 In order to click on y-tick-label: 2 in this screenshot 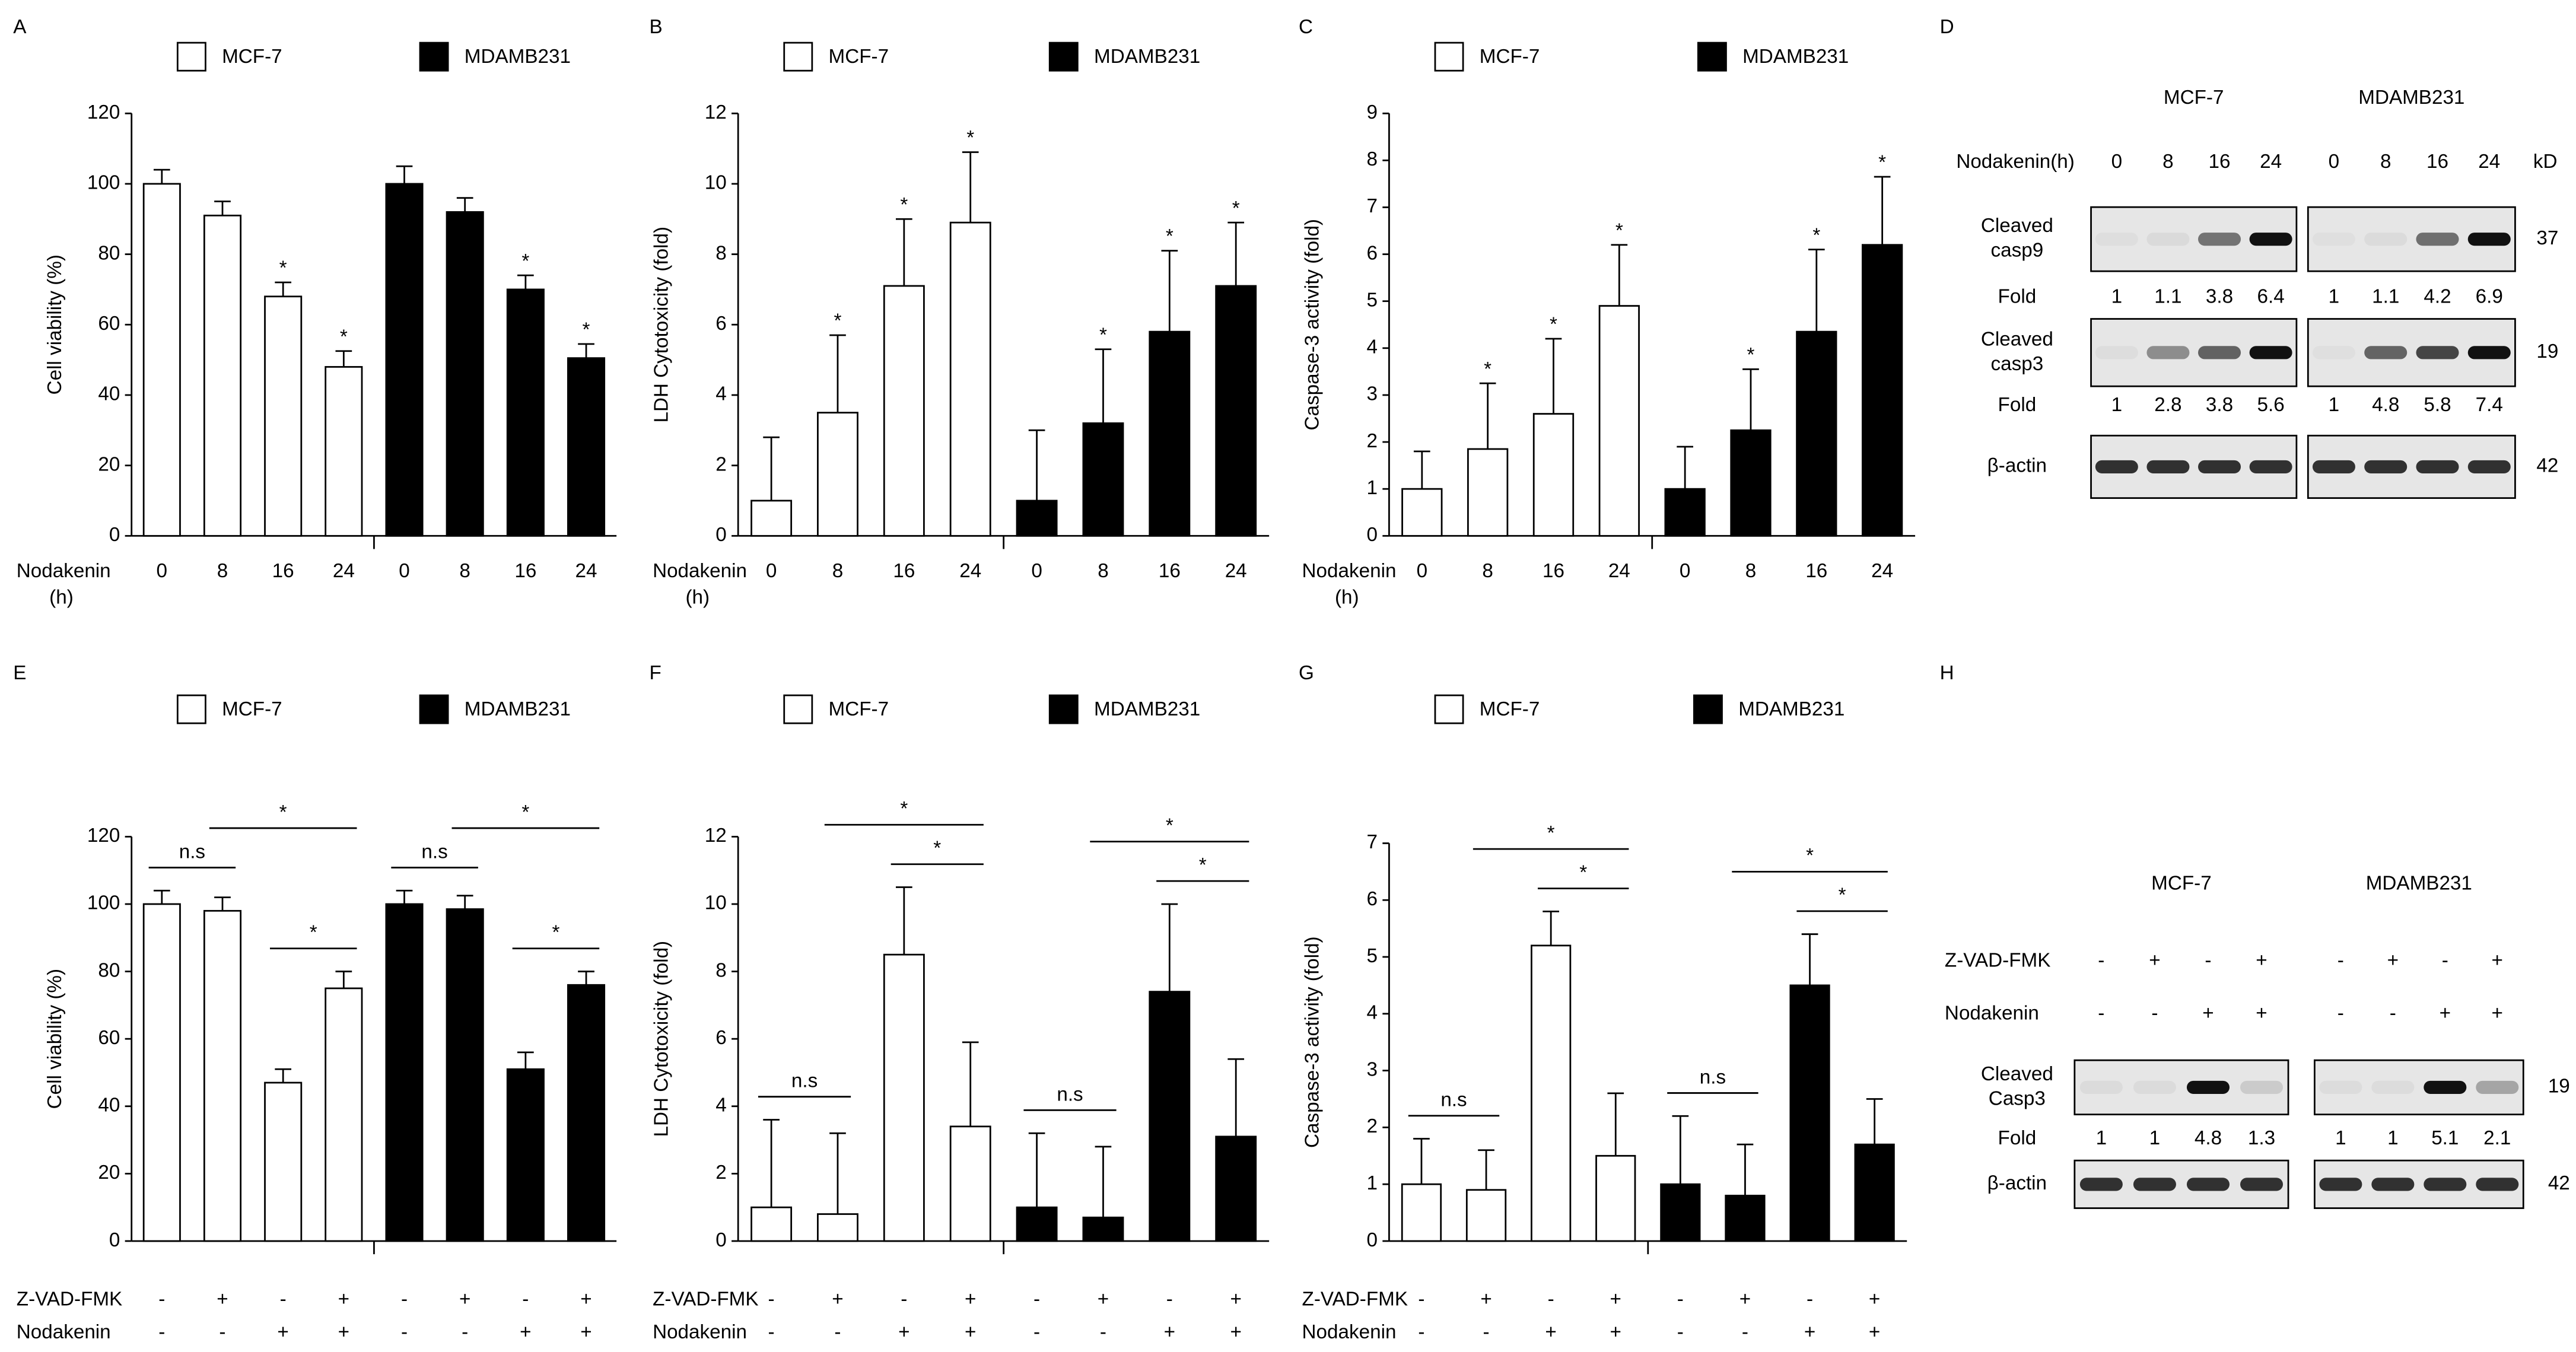, I will do `click(1372, 1126)`.